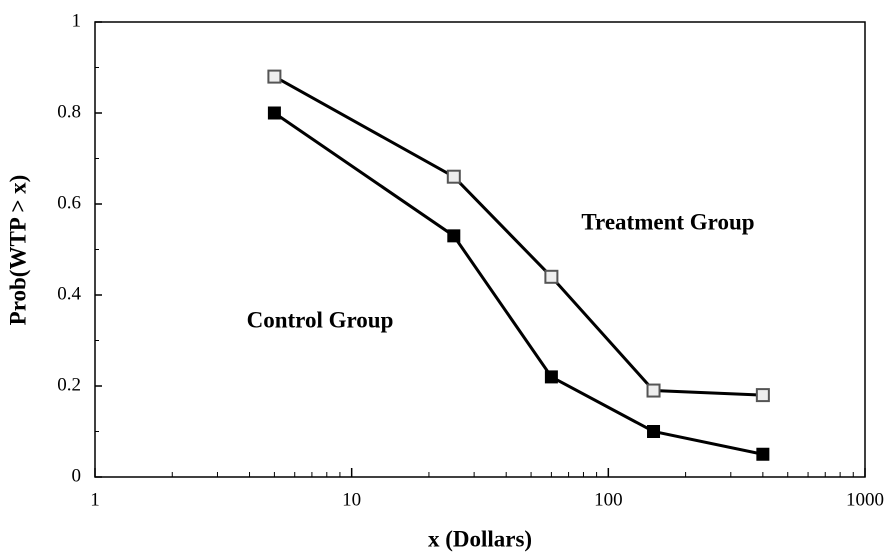 The image size is (891, 556). What do you see at coordinates (69, 384) in the screenshot?
I see `y-tick-label: 0.2` at bounding box center [69, 384].